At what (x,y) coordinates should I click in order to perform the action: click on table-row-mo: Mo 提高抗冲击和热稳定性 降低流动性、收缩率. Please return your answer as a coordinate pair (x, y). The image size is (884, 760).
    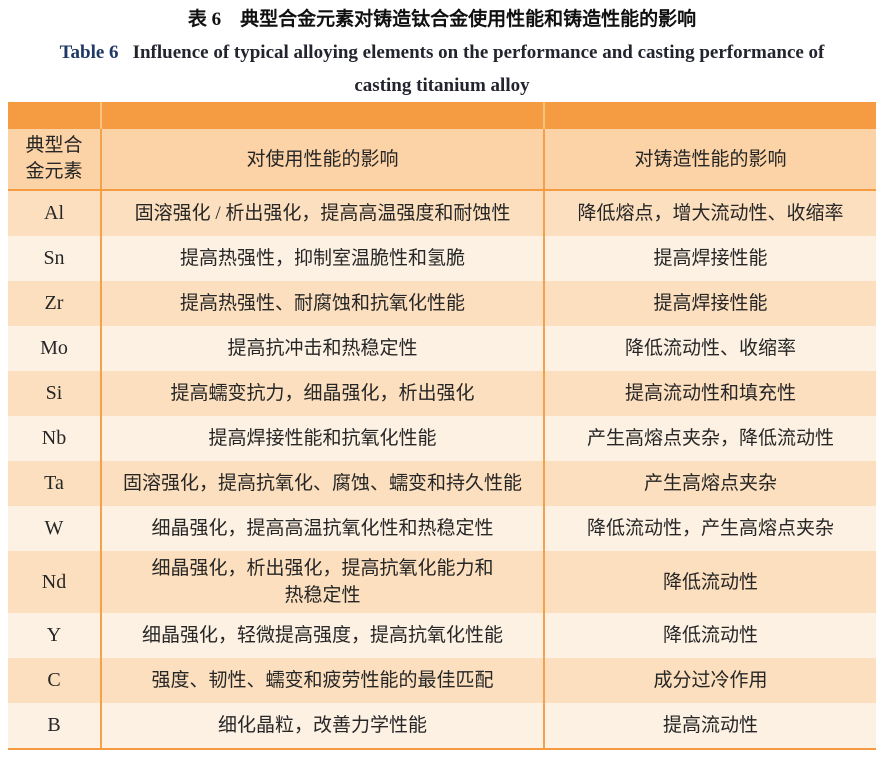
    Looking at the image, I should click on (442, 348).